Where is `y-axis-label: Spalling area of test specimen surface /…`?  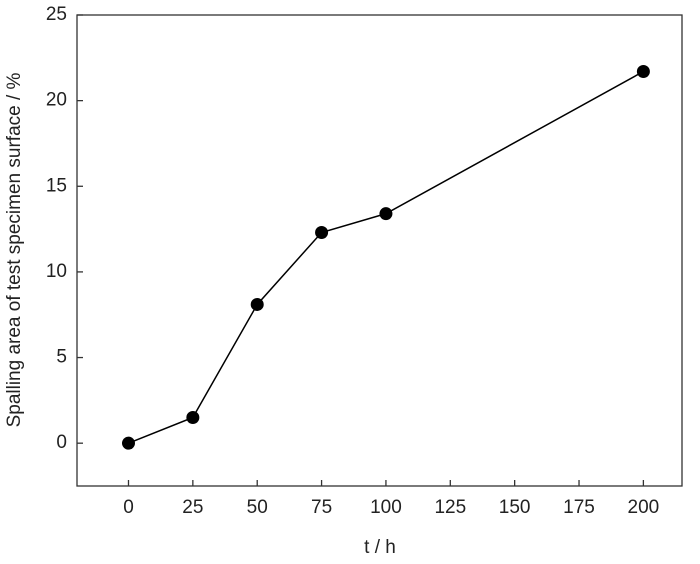
y-axis-label: Spalling area of test specimen surface /… is located at coordinates (14, 249).